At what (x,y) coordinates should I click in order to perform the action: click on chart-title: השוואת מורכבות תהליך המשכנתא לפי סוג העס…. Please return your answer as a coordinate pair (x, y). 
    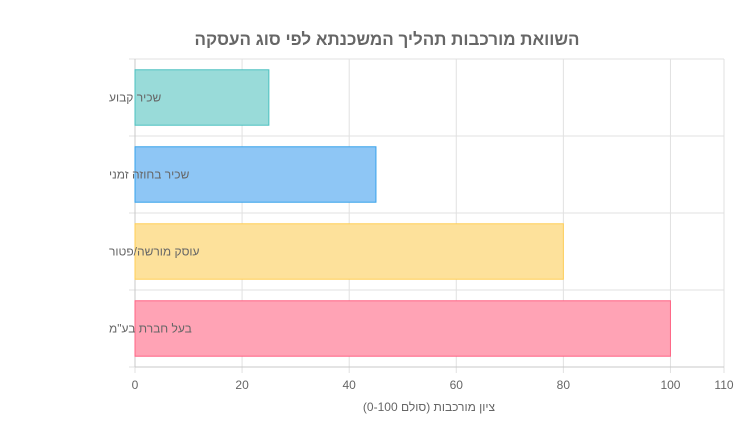
    Looking at the image, I should click on (386, 39).